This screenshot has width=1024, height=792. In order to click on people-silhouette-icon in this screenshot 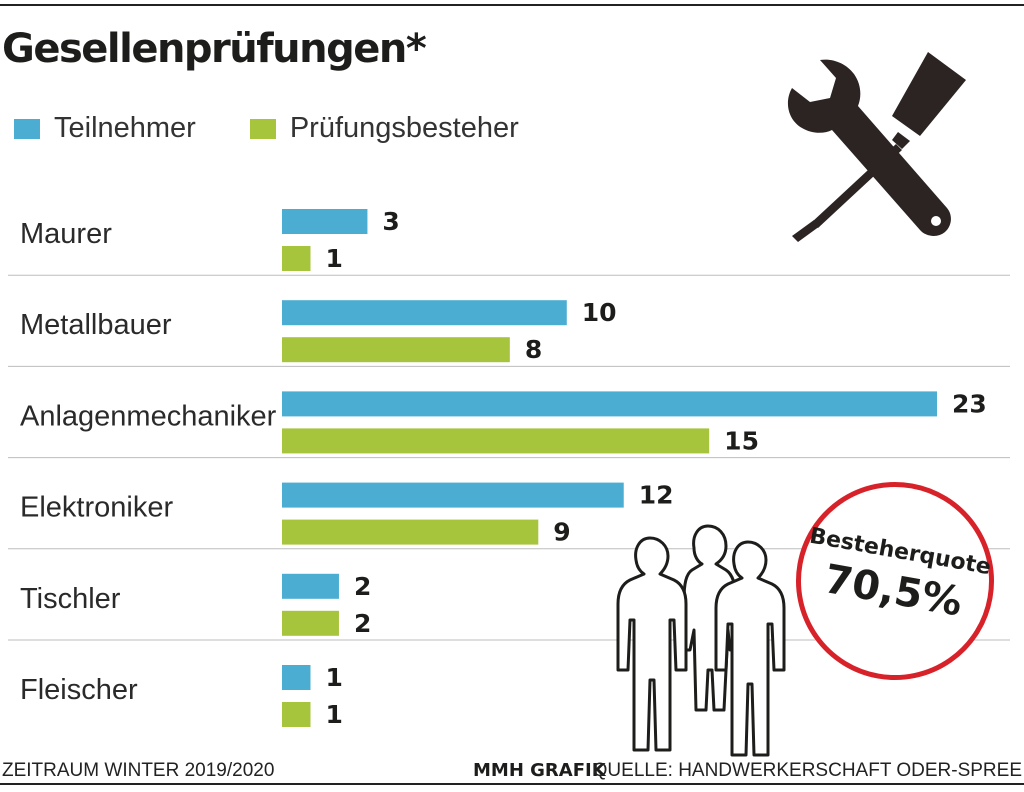, I will do `click(701, 640)`.